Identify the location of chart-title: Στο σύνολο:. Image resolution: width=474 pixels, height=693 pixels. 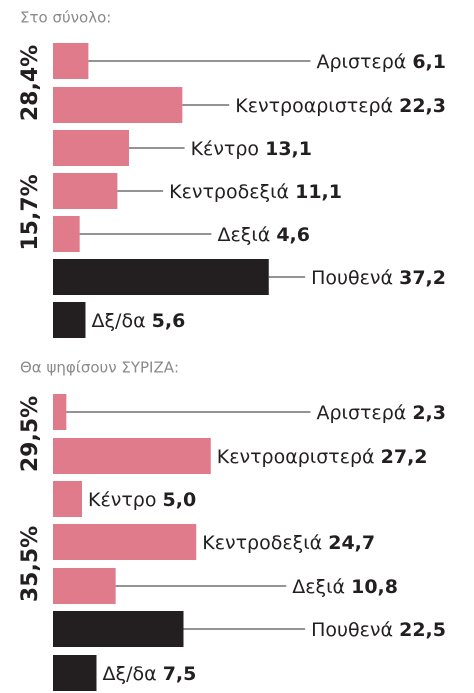
(65, 18).